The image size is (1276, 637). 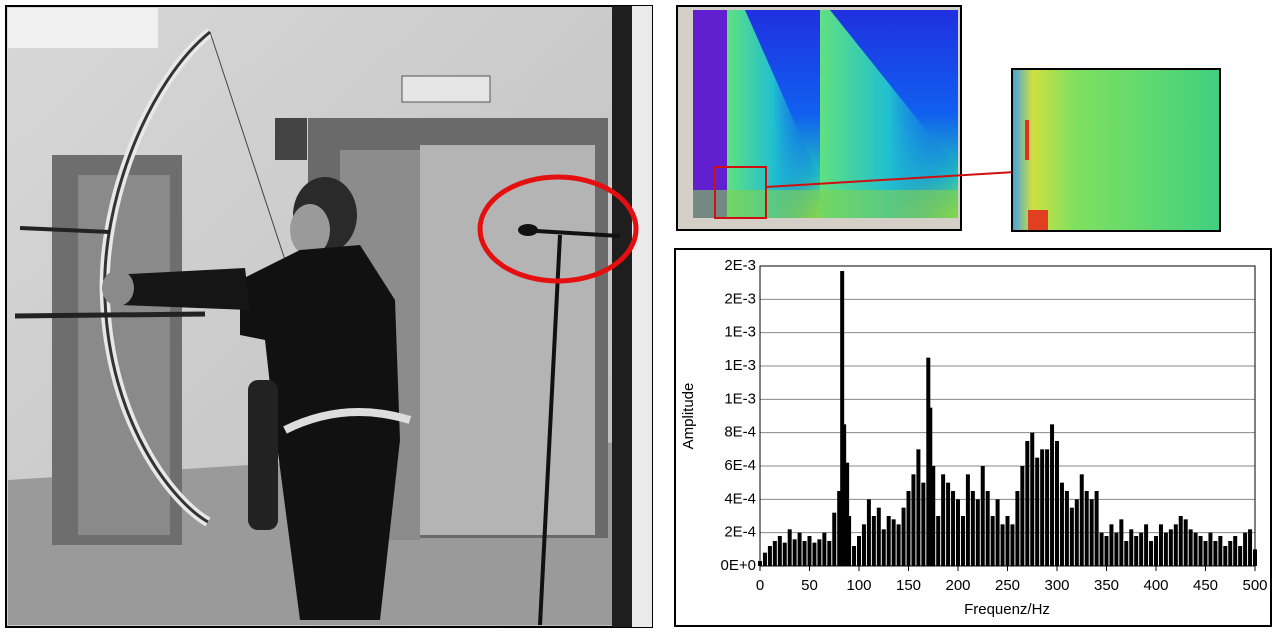 I want to click on y-tick-label: 0E+0, so click(x=738, y=565).